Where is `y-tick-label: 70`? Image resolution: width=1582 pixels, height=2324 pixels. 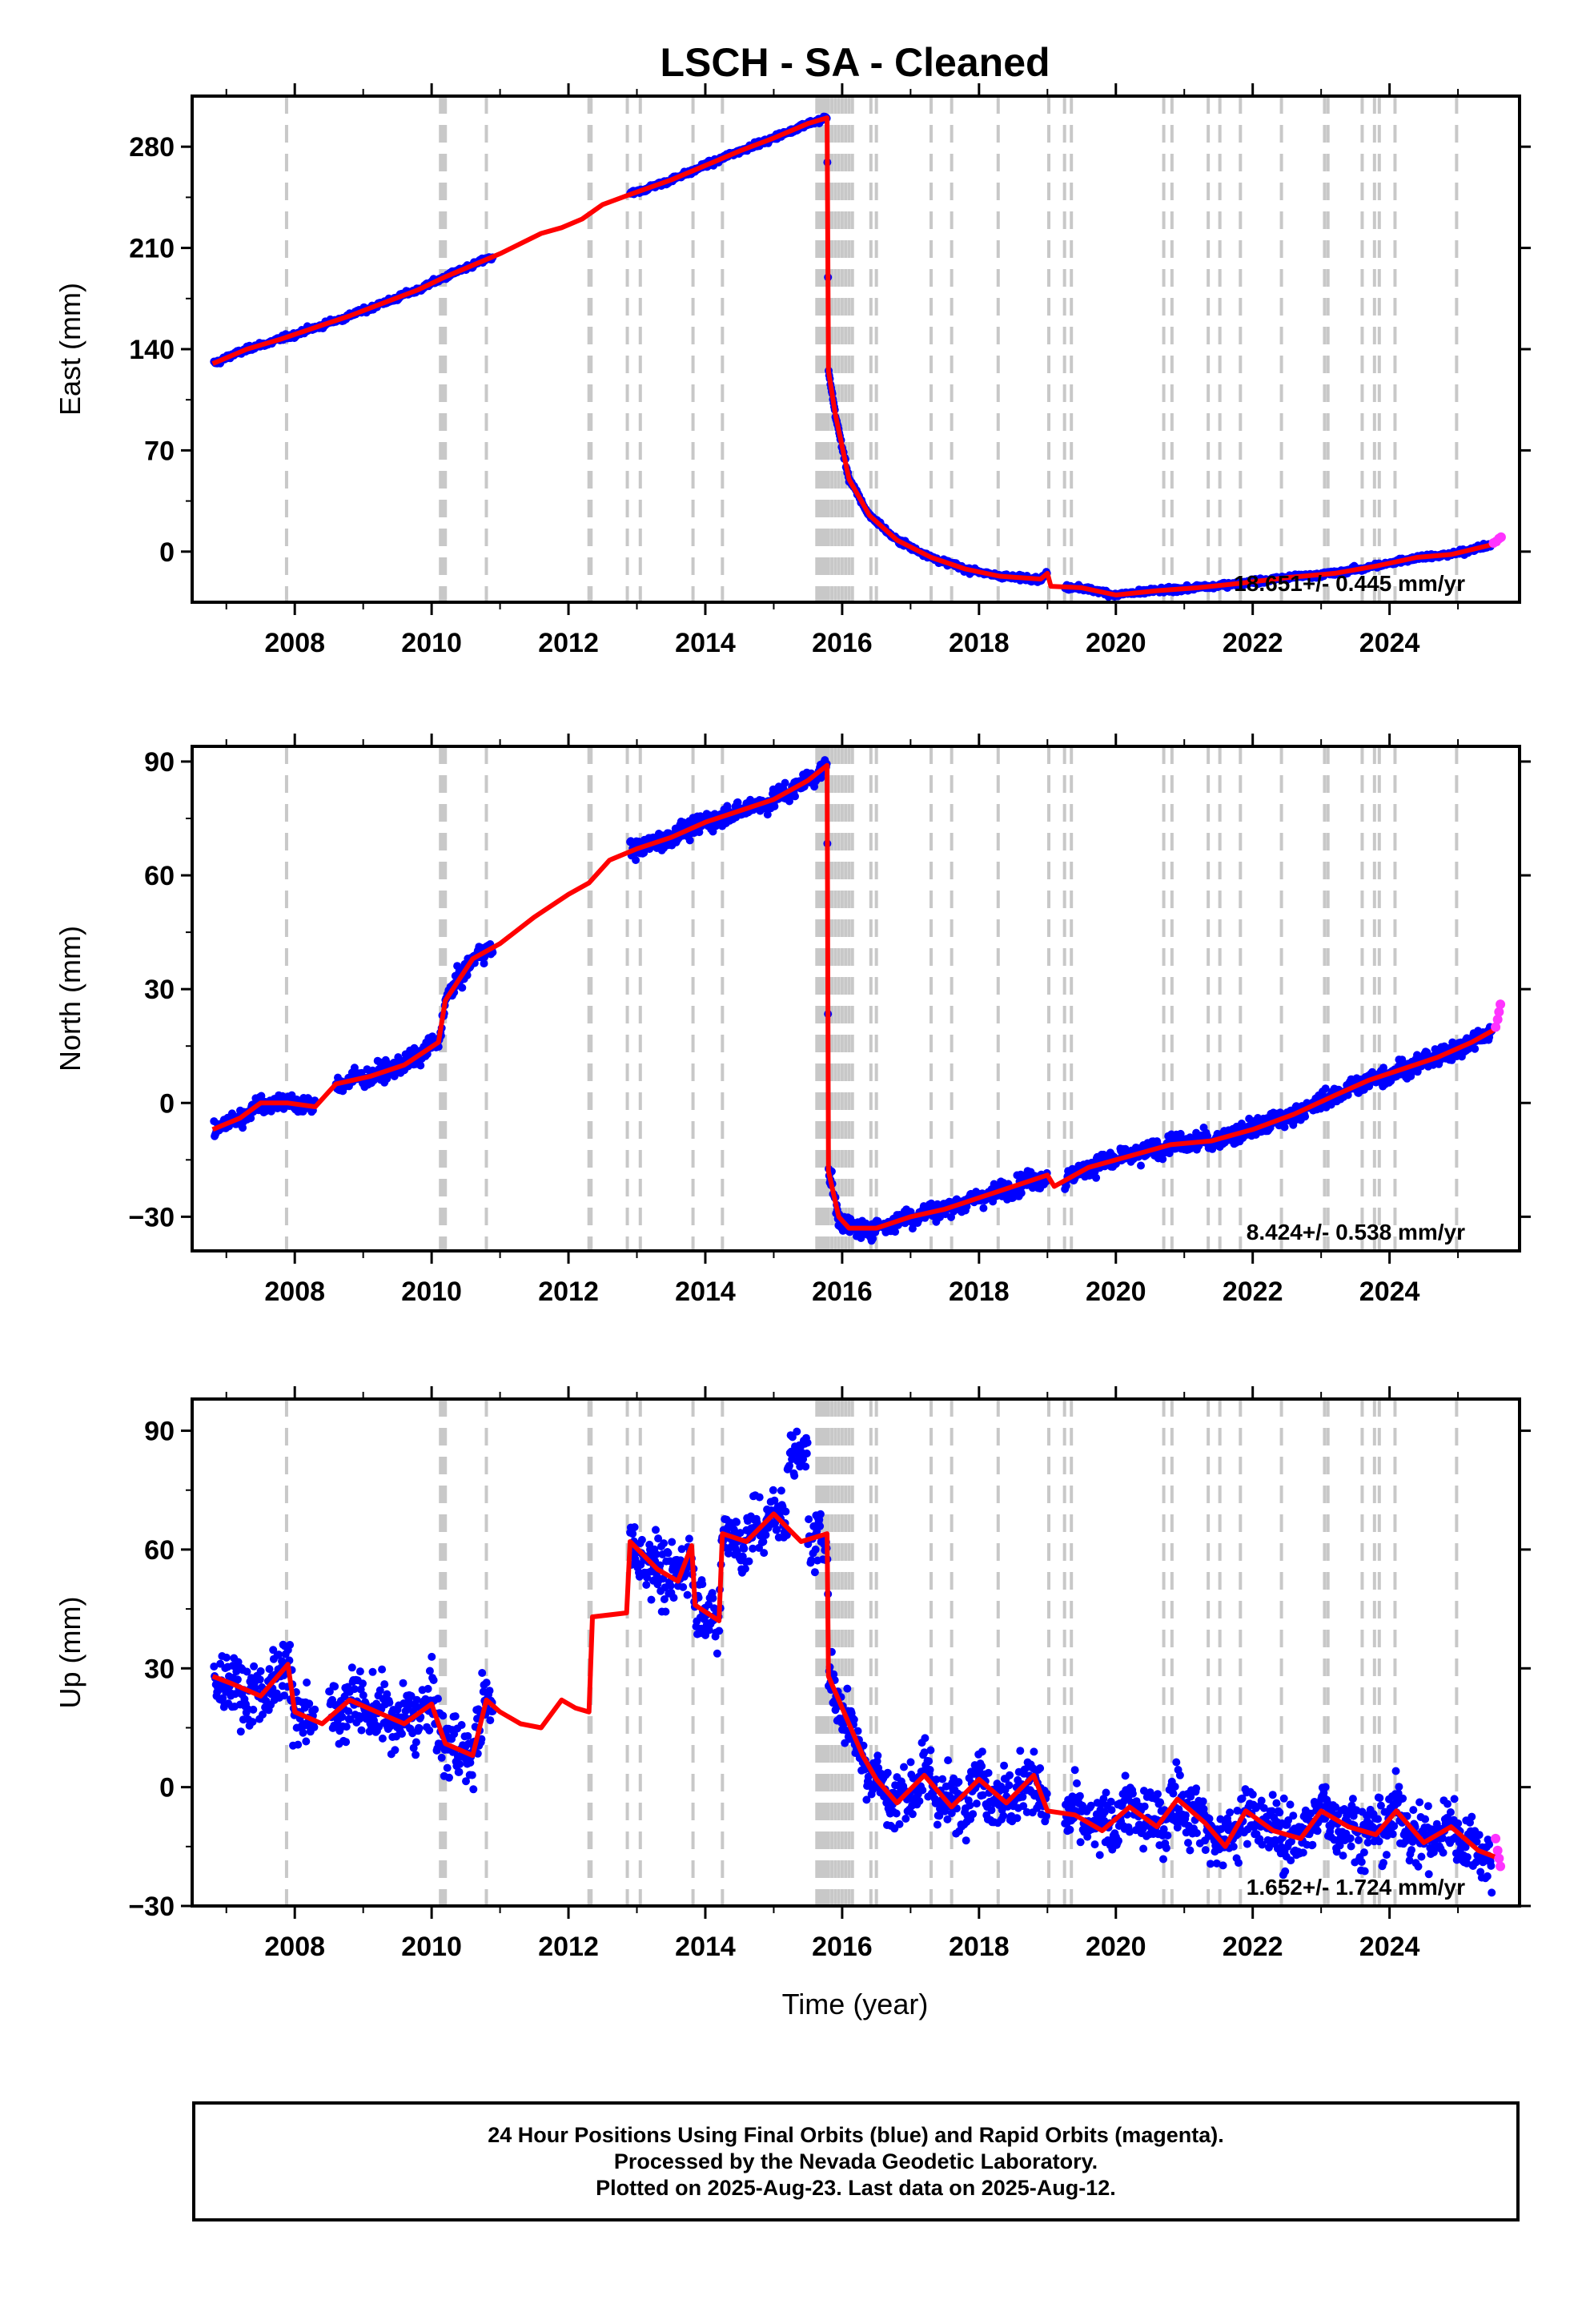 y-tick-label: 70 is located at coordinates (159, 451).